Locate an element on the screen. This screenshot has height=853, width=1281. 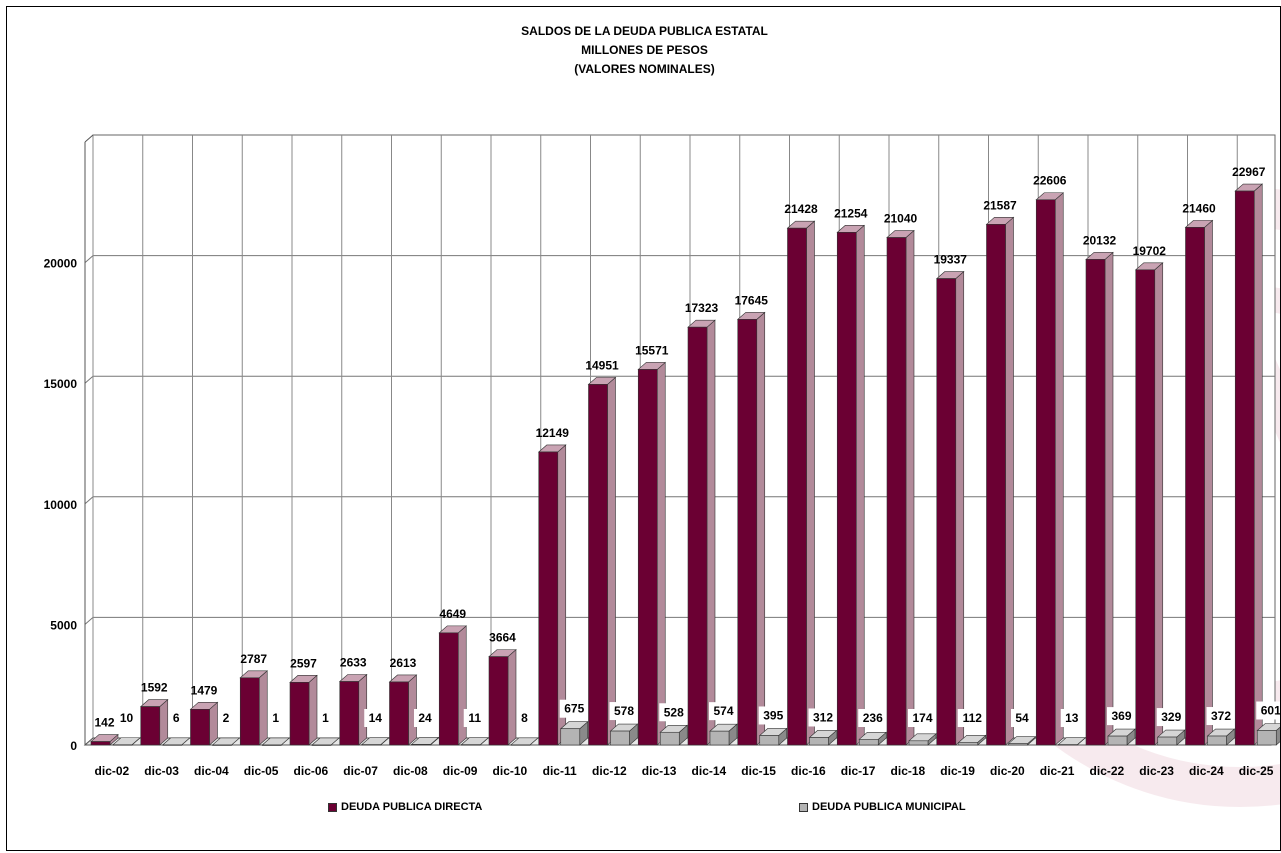
data-label-municipal: 8 is located at coordinates (524, 718).